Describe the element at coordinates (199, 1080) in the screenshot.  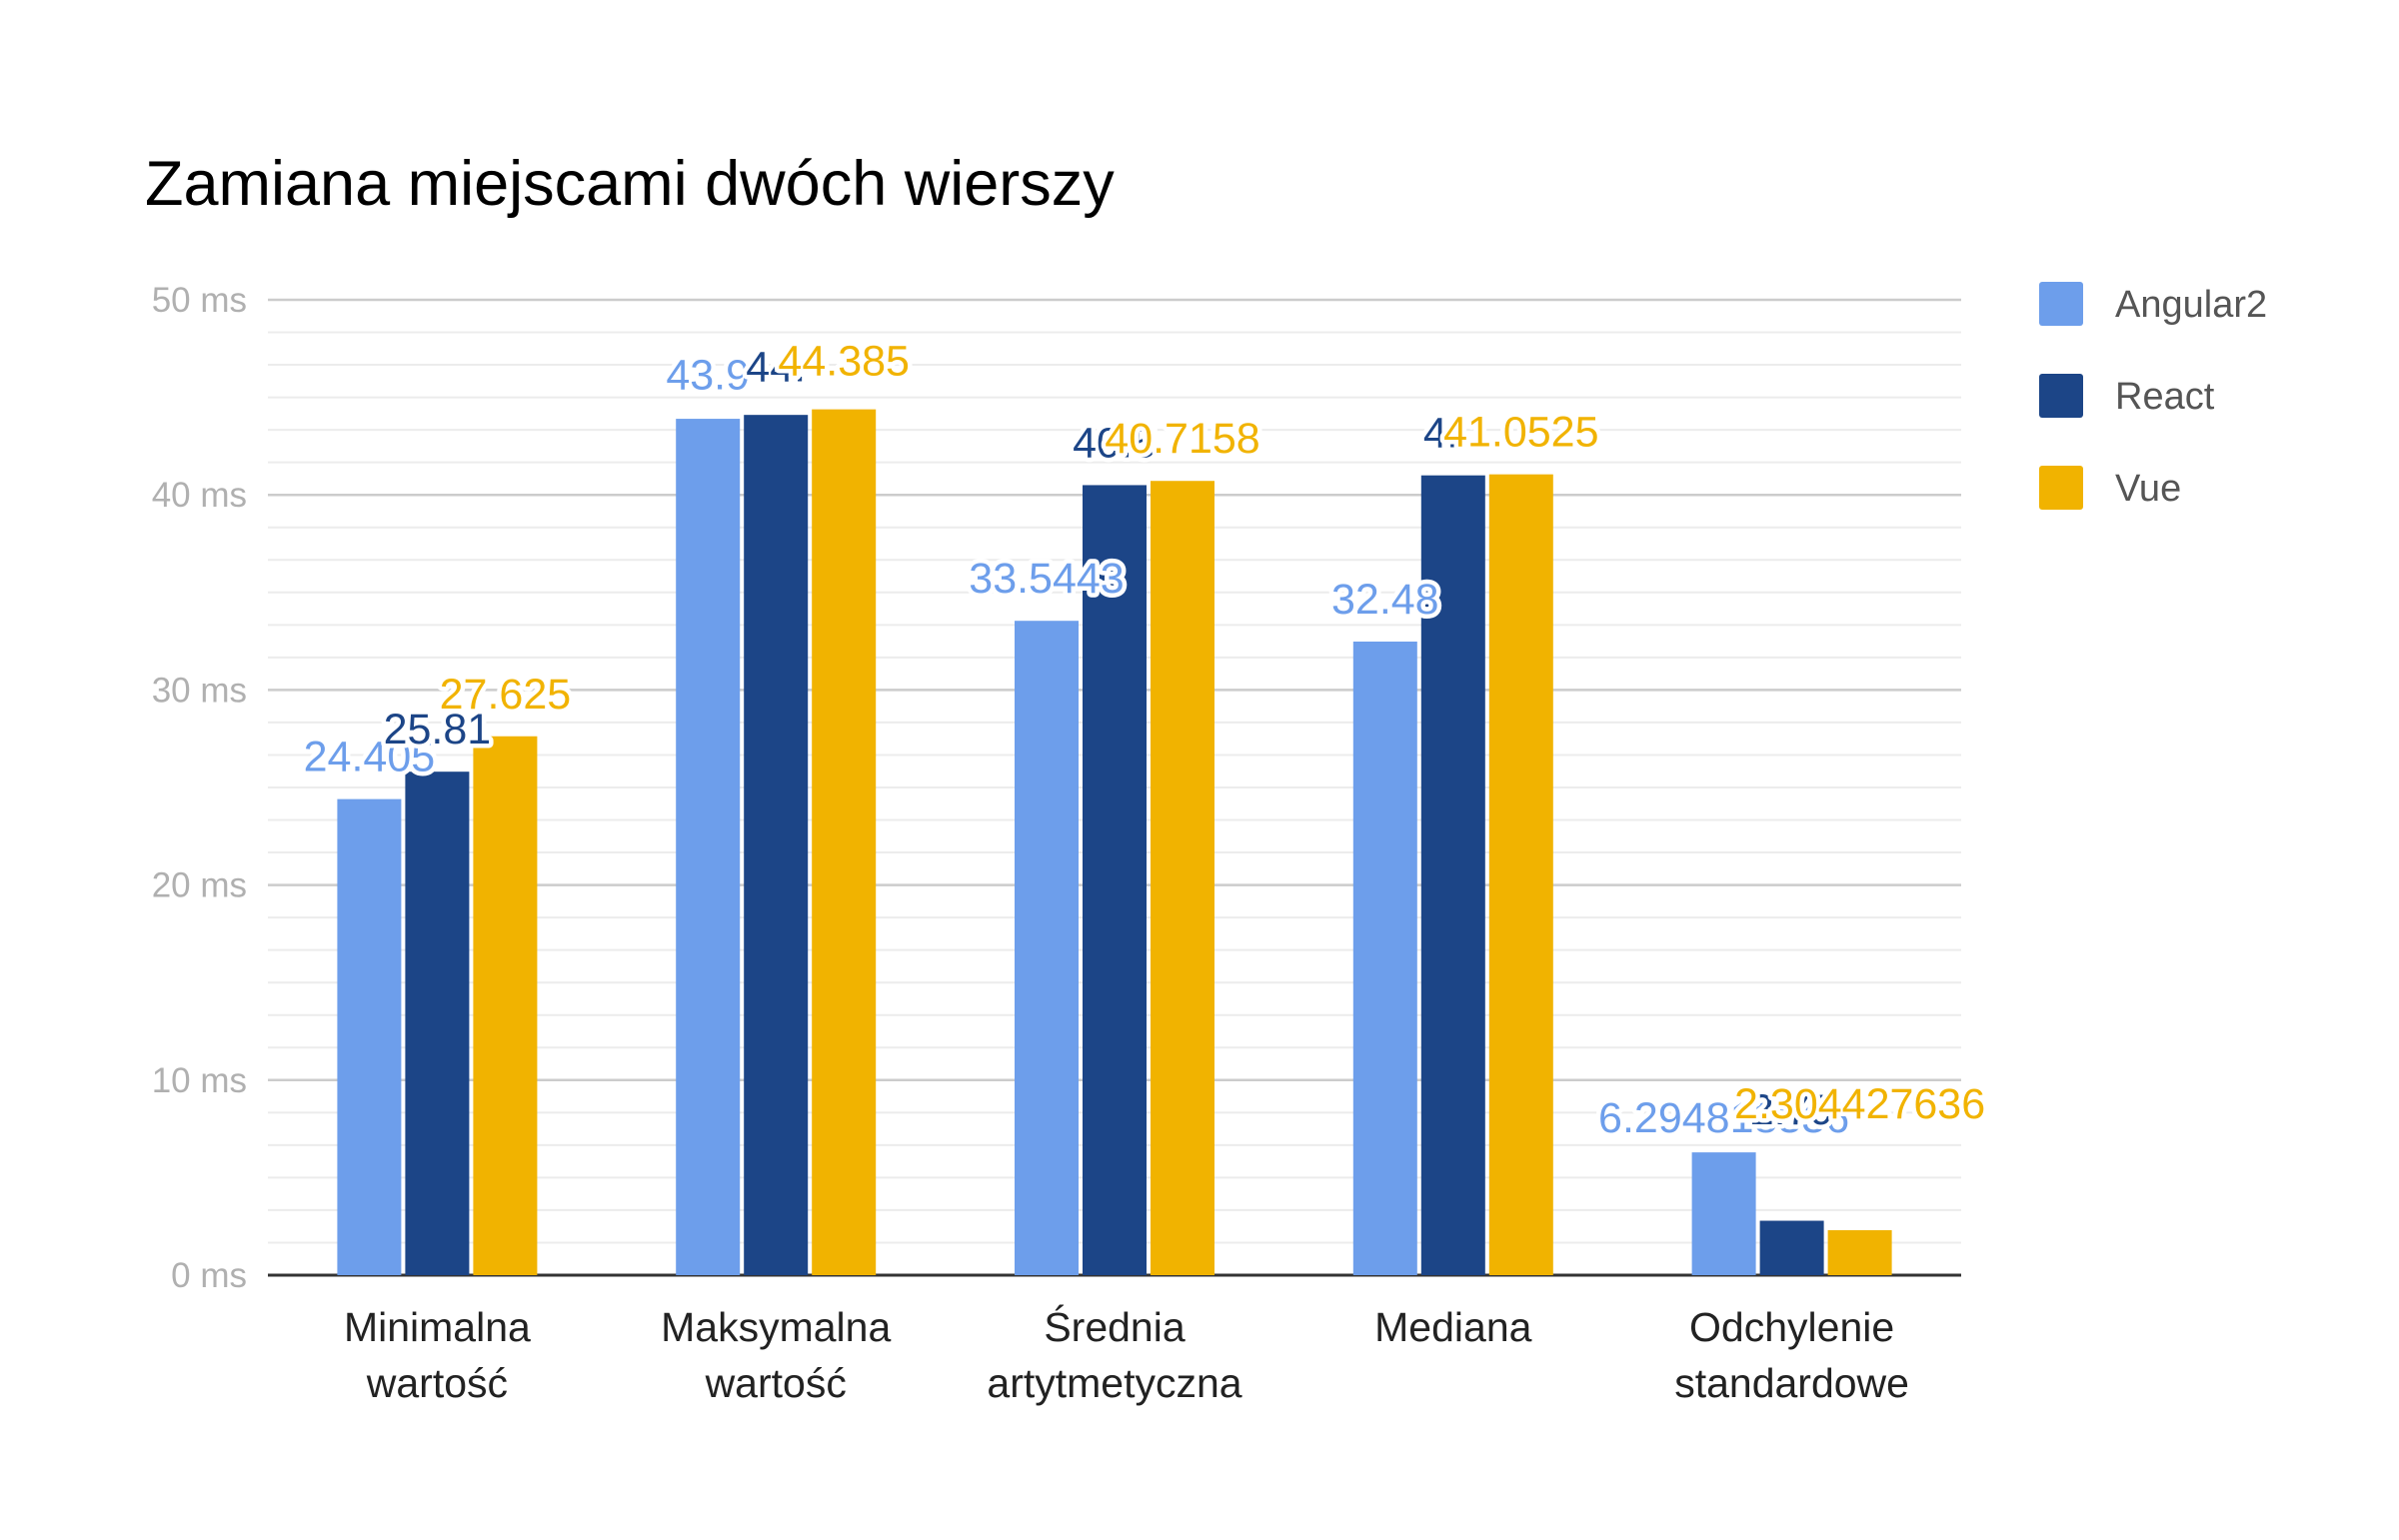
I see `y-tick-label: 10 ms` at that location.